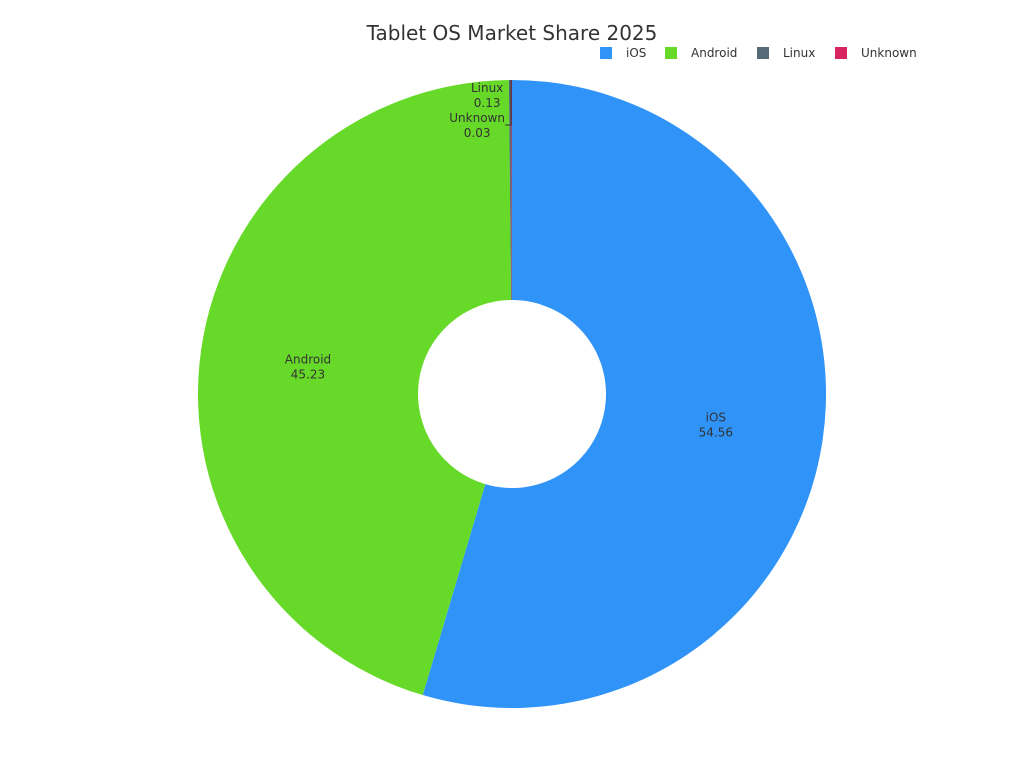 The image size is (1024, 768). What do you see at coordinates (508, 103) in the screenshot?
I see `leader-line` at bounding box center [508, 103].